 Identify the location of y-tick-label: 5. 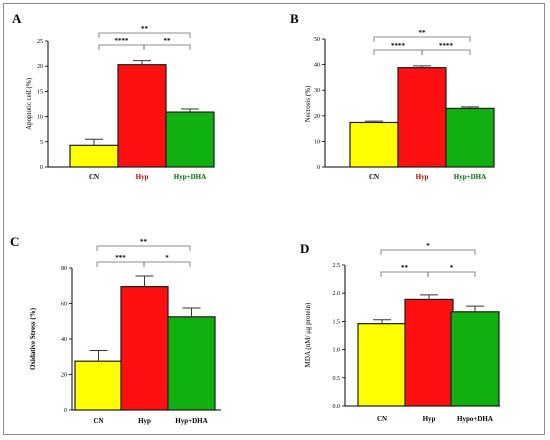
(41, 143).